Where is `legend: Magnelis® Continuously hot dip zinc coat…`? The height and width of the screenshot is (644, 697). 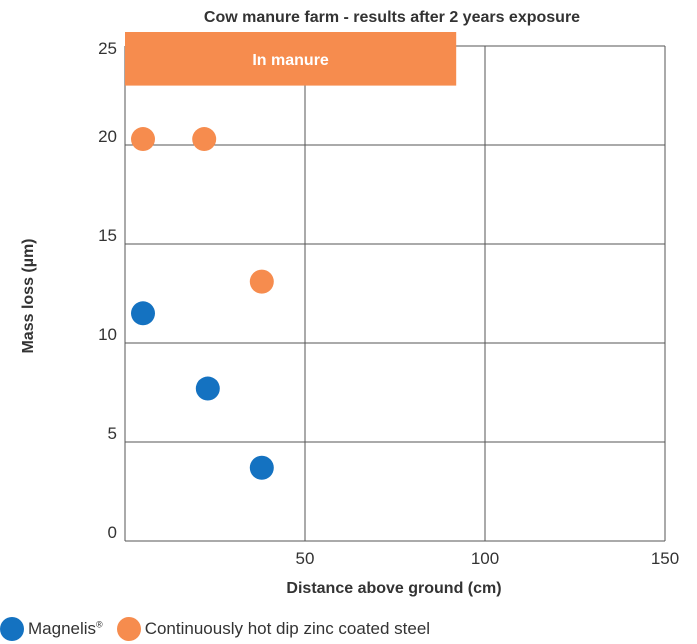
legend: Magnelis® Continuously hot dip zinc coat… is located at coordinates (222, 629).